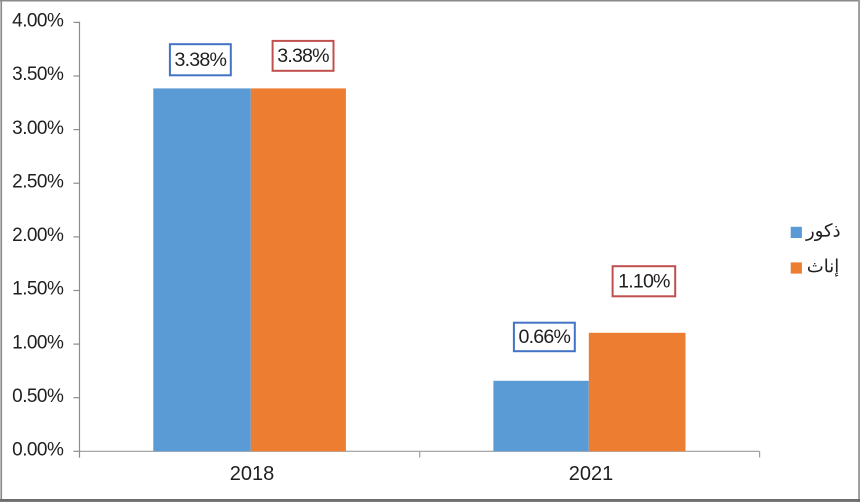  I want to click on svg-text: 2.00%, so click(38, 235).